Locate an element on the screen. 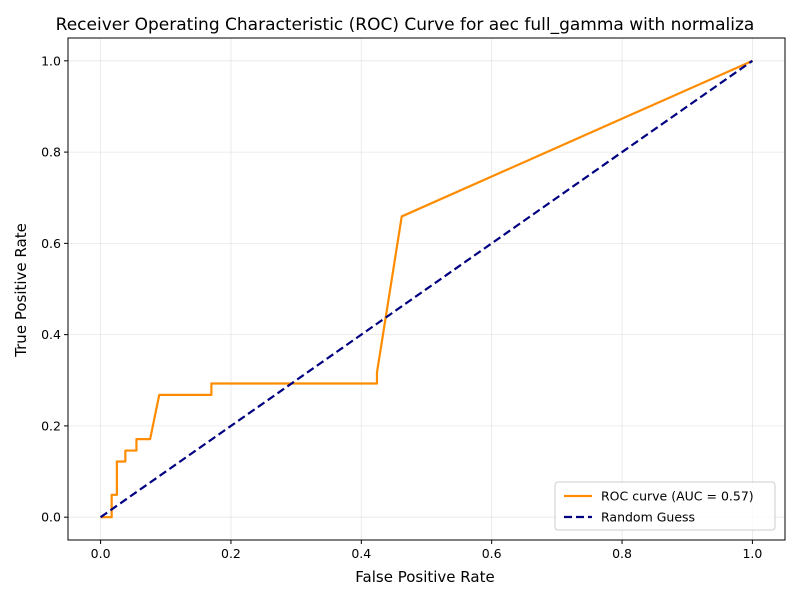  x-axis-label: False Positive Rate is located at coordinates (424, 577).